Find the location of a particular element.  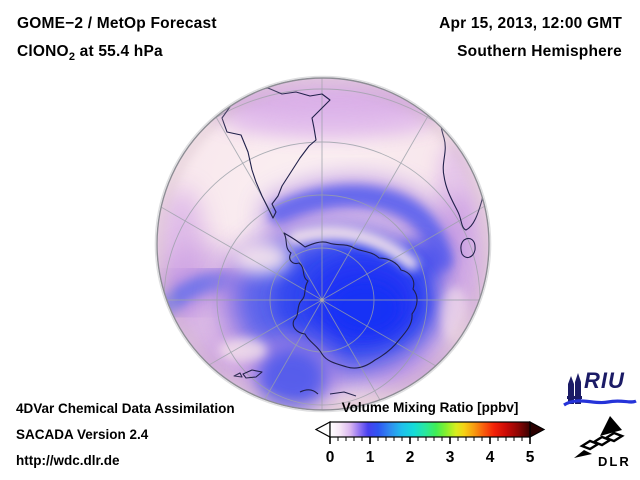

riu-logo: RIU is located at coordinates (599, 390).